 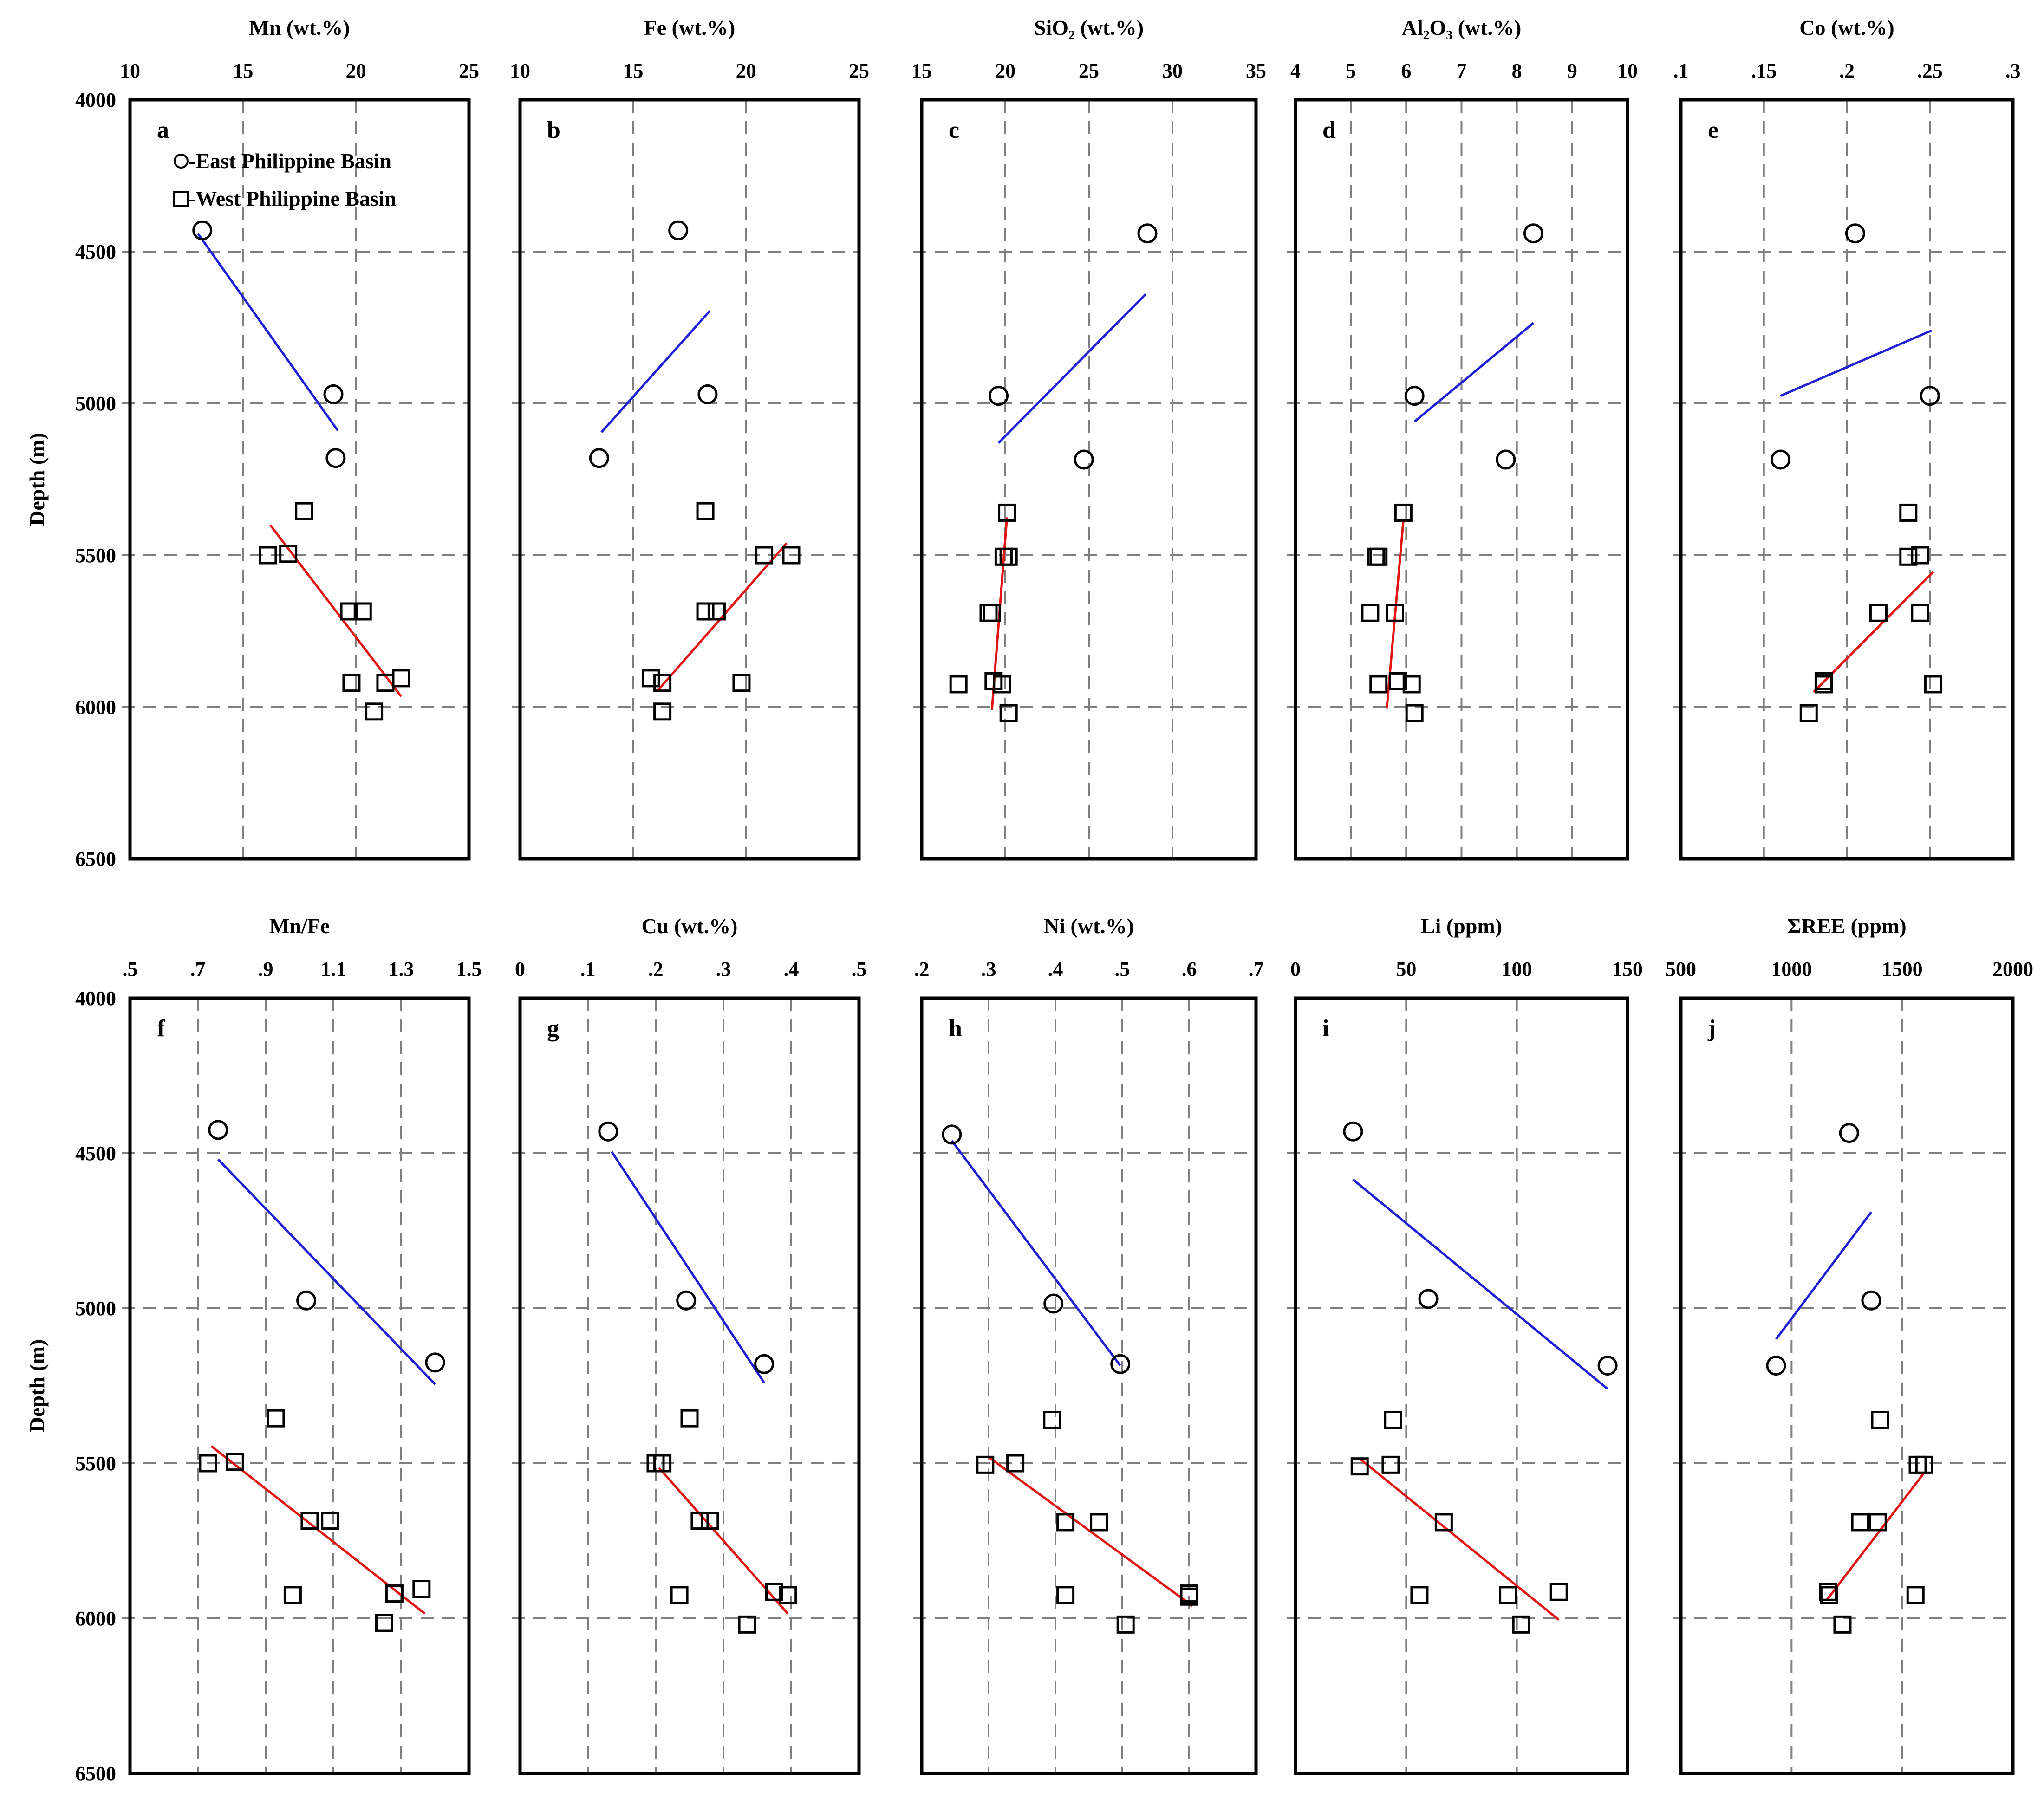 What do you see at coordinates (1089, 27) in the screenshot?
I see `axis-title: SiO₂ (wt.%)` at bounding box center [1089, 27].